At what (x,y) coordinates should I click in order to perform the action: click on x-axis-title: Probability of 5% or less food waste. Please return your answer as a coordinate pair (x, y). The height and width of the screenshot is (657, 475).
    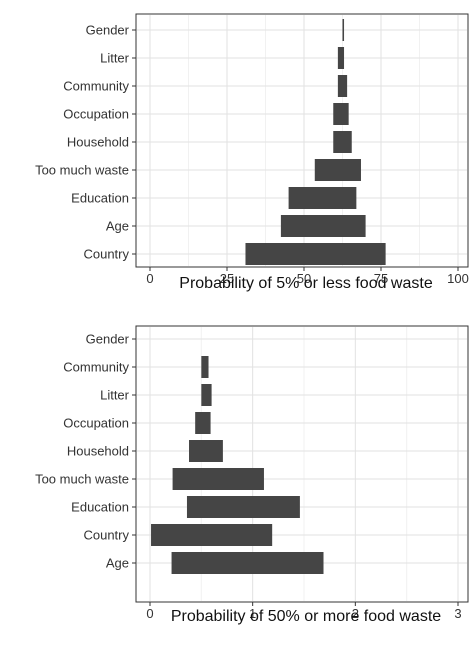
    Looking at the image, I should click on (306, 283).